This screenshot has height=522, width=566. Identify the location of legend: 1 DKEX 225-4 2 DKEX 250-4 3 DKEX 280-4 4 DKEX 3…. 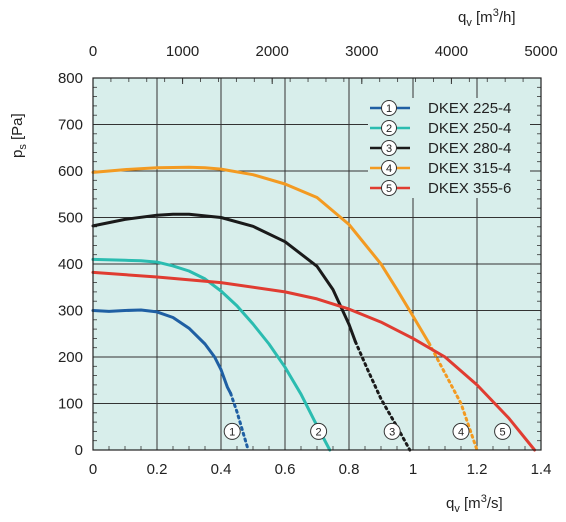
(449, 148).